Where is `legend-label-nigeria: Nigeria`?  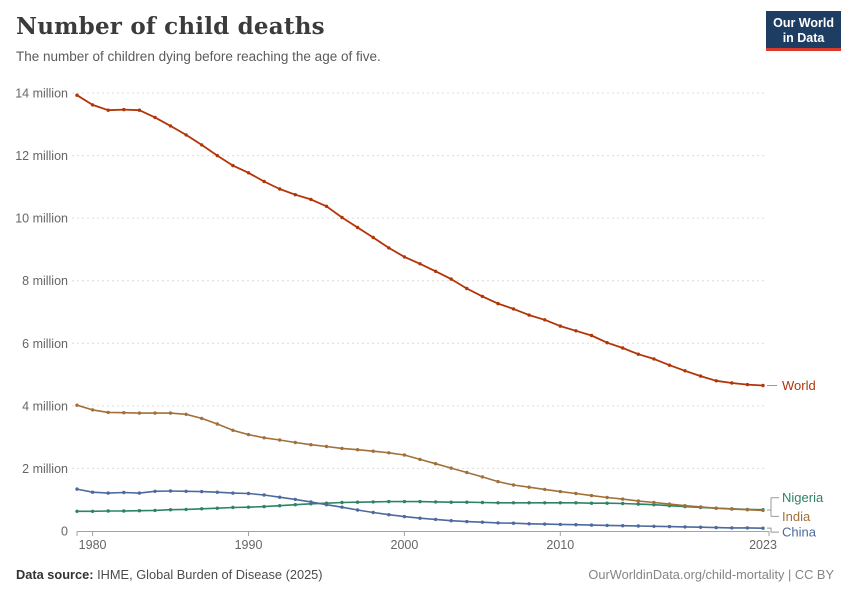
legend-label-nigeria: Nigeria is located at coordinates (803, 497).